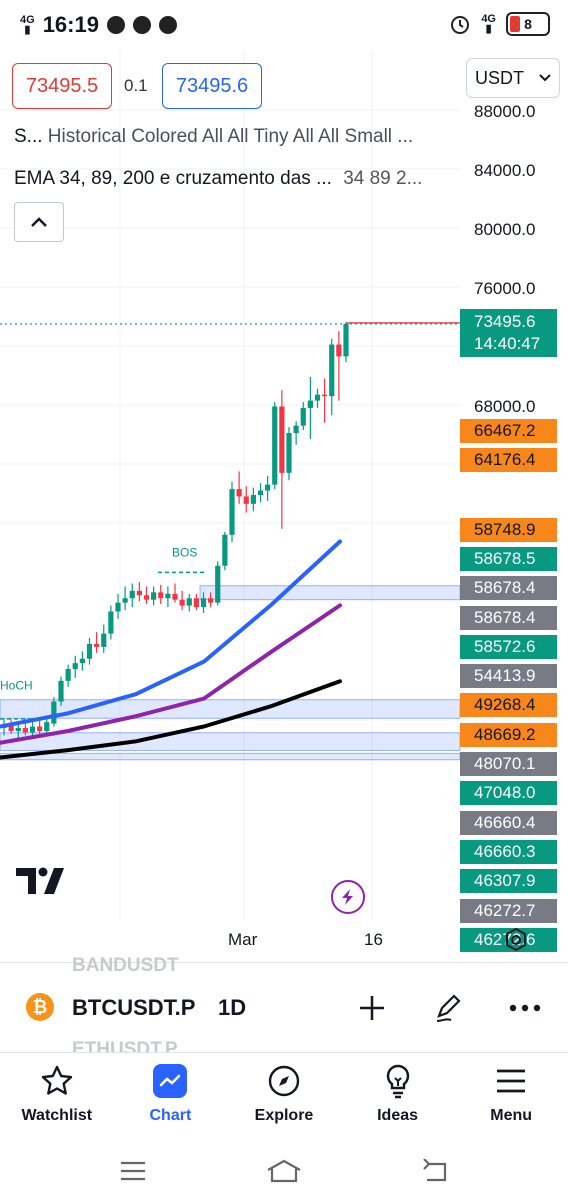 The height and width of the screenshot is (1200, 568). Describe the element at coordinates (284, 1171) in the screenshot. I see `home-icon` at that location.